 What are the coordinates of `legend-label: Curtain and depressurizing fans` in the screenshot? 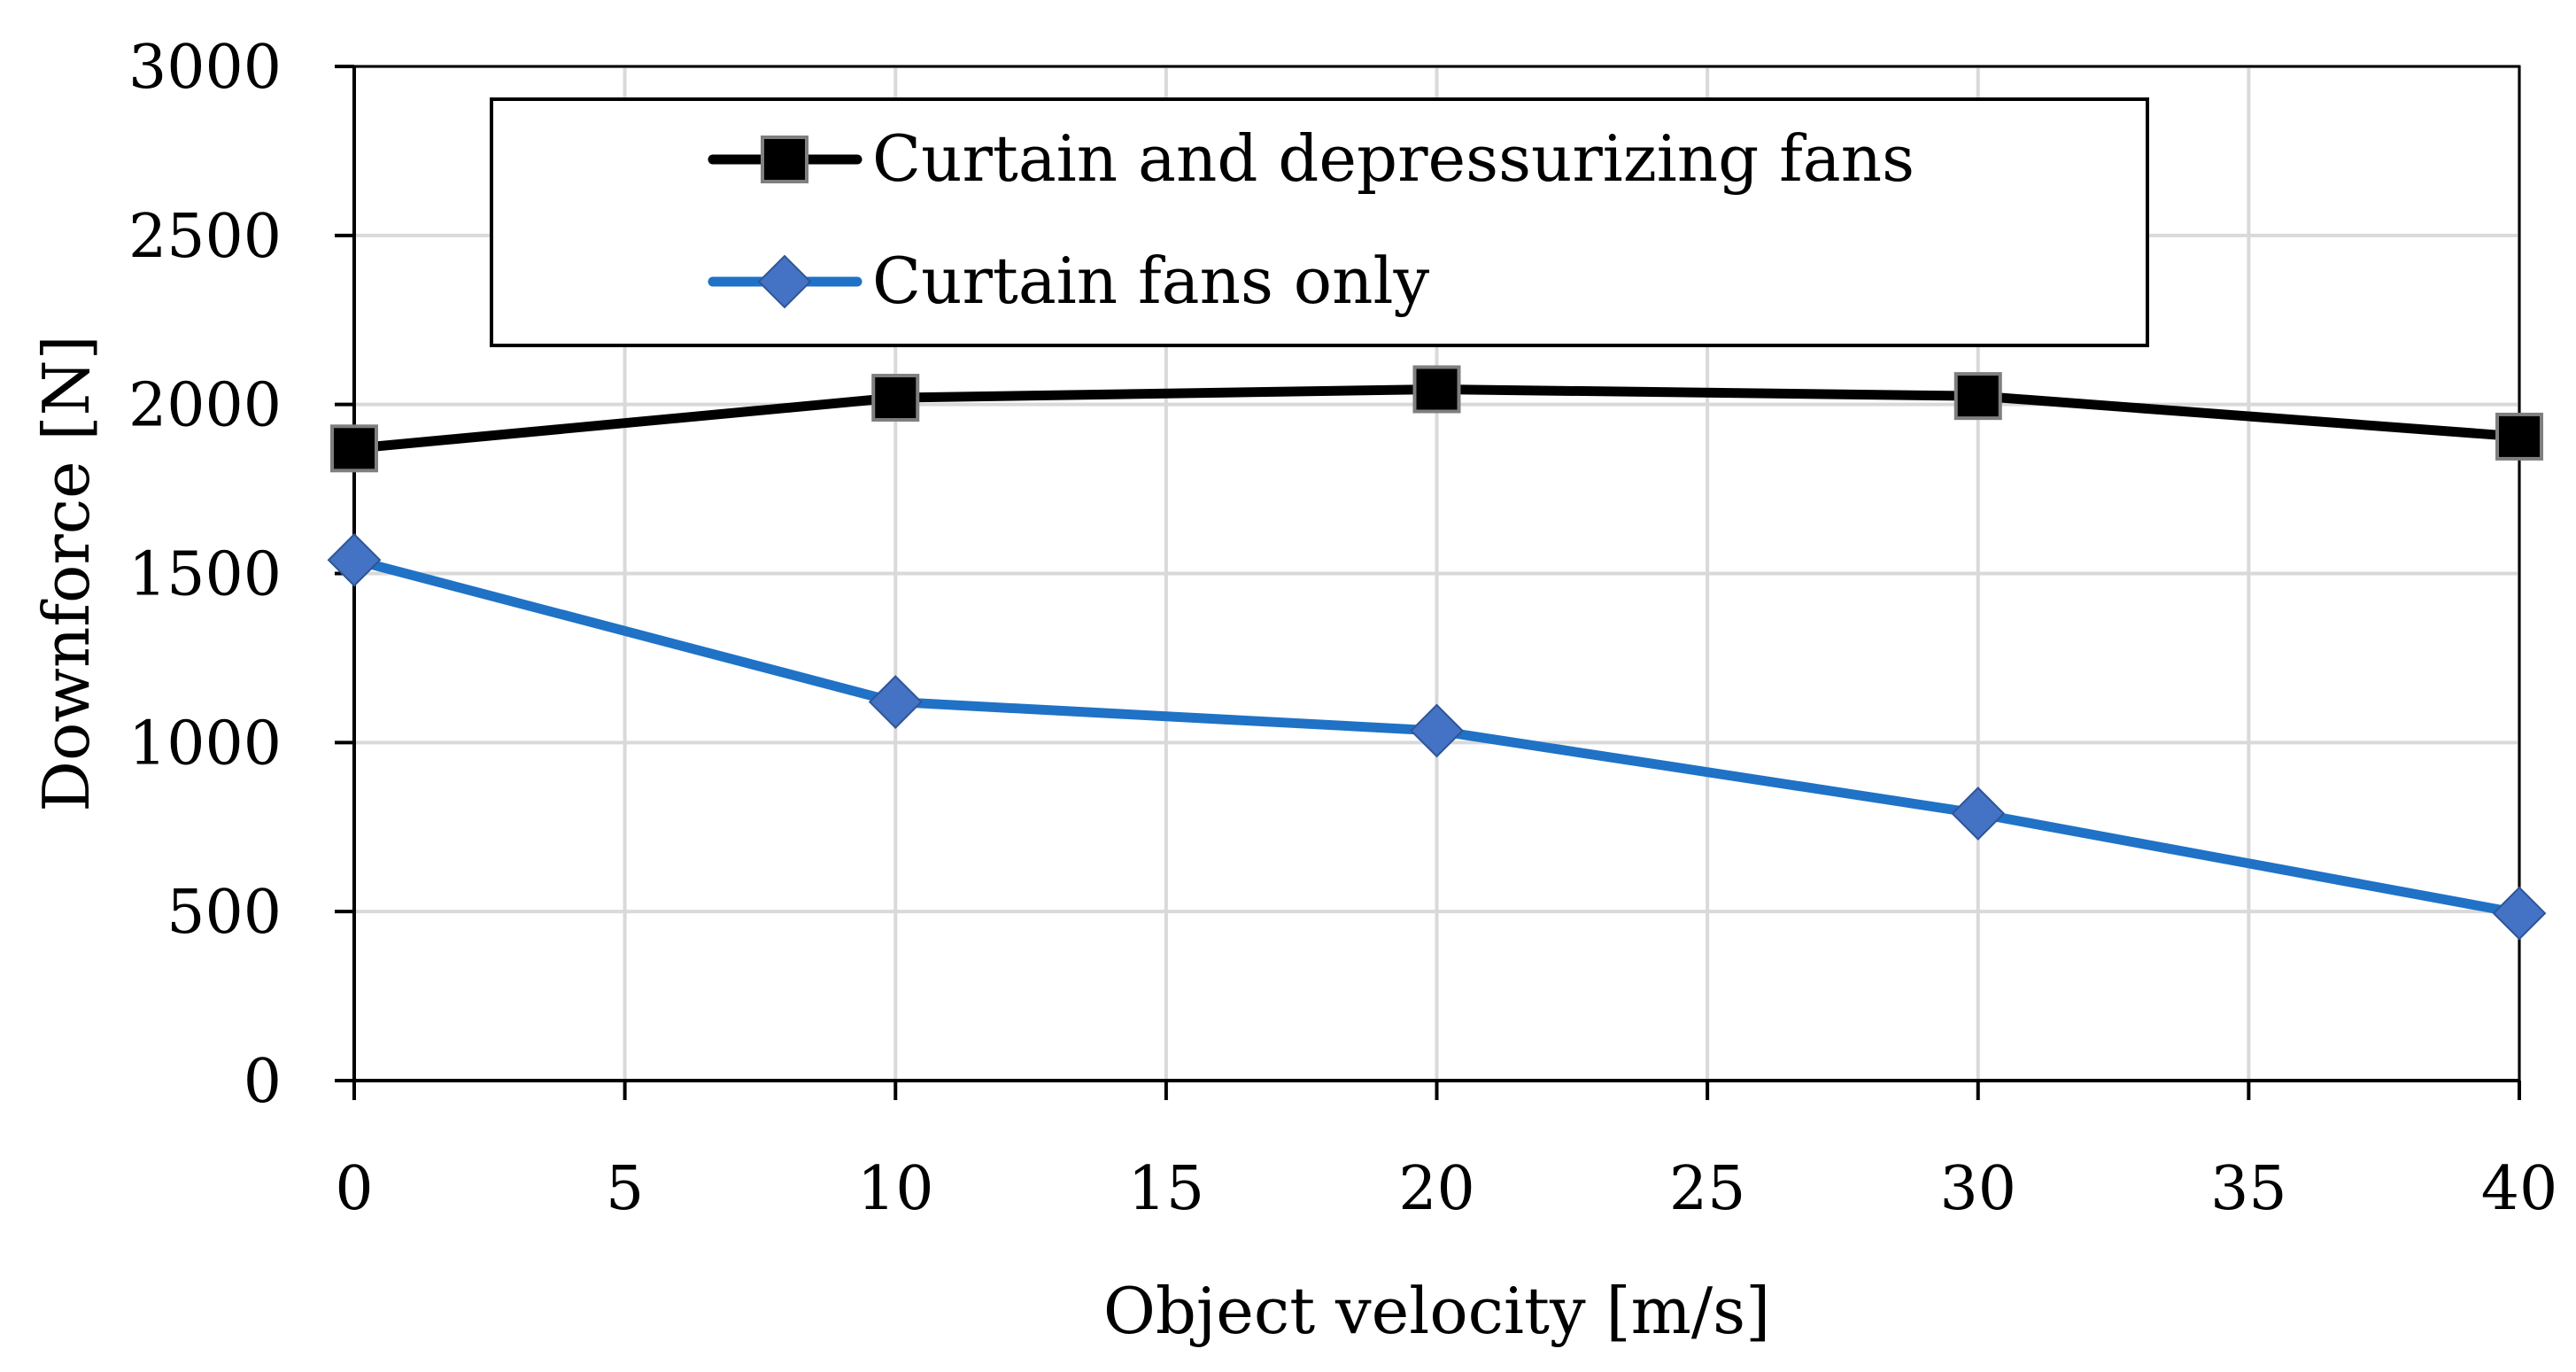 It's located at (1393, 158).